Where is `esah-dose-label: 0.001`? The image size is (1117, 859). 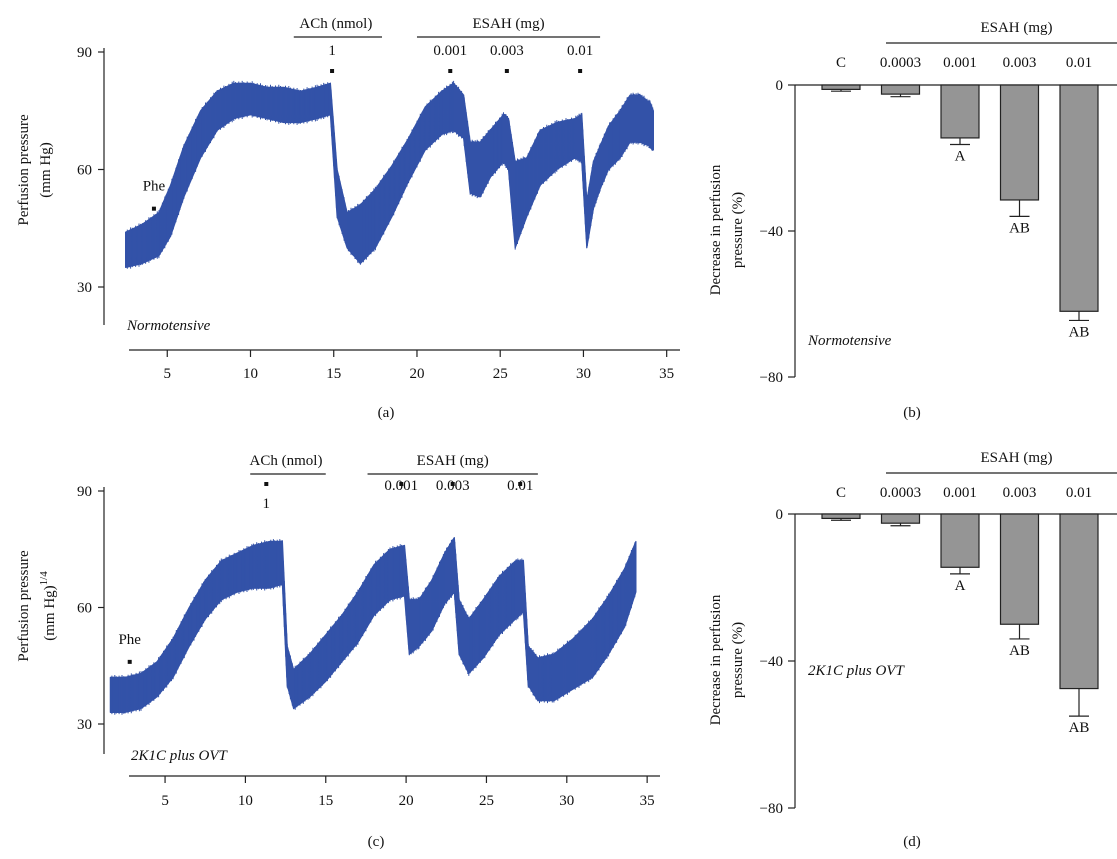
esah-dose-label: 0.001 is located at coordinates (450, 51).